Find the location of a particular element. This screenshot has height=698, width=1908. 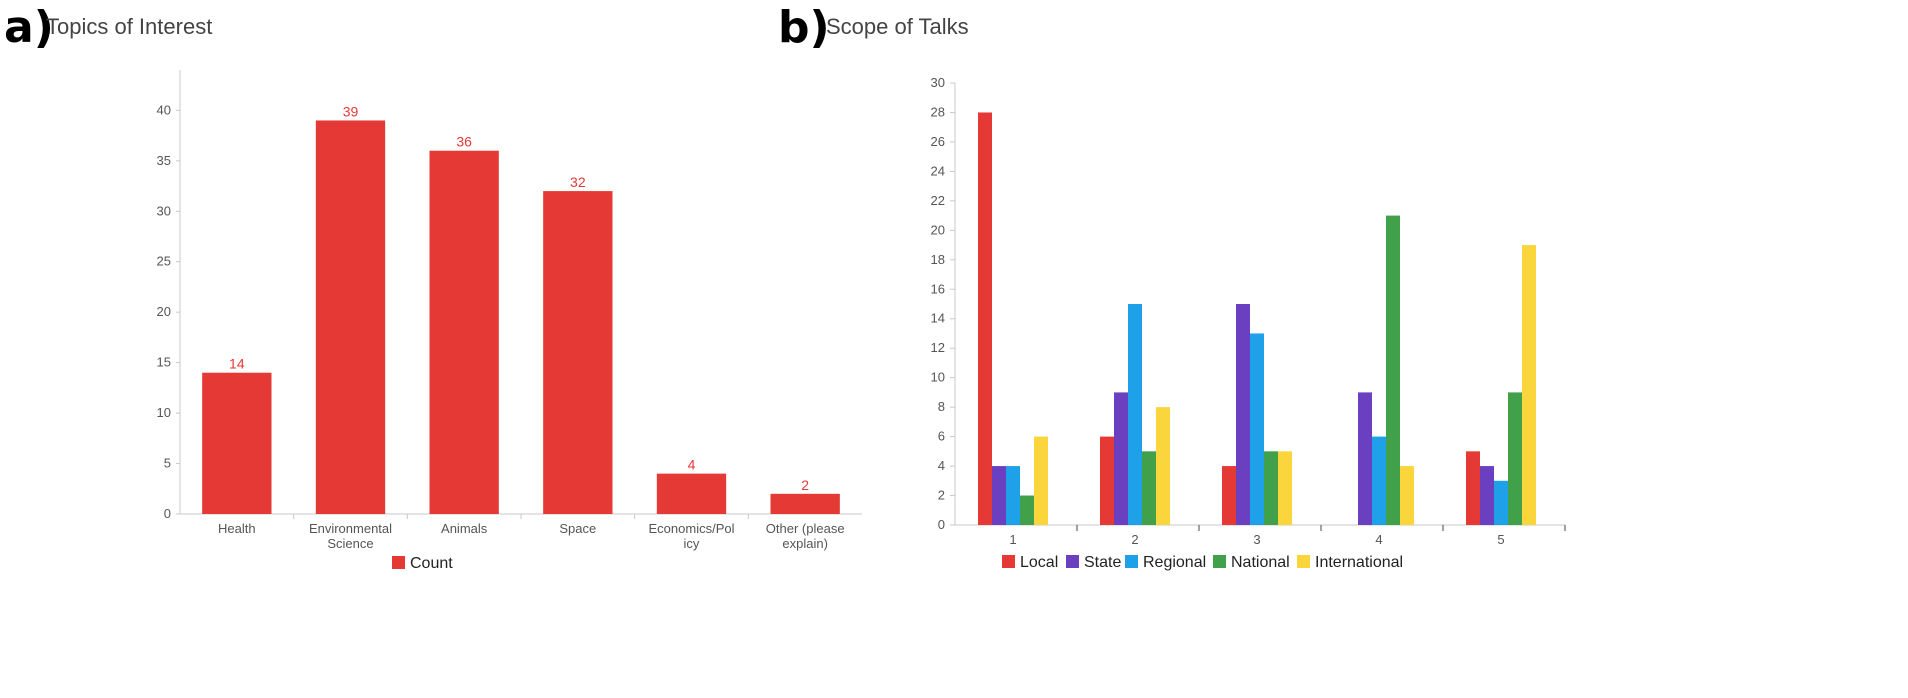

x-tick-label-b: 4 is located at coordinates (1378, 539).